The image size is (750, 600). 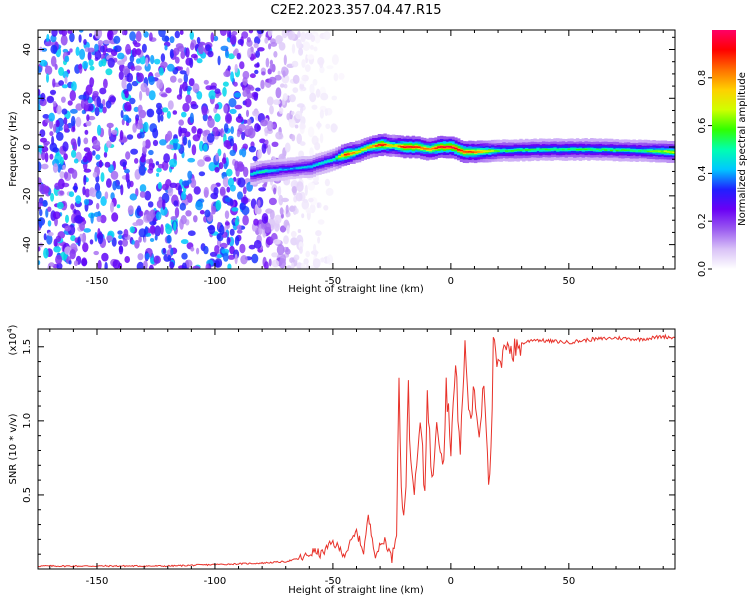 What do you see at coordinates (702, 78) in the screenshot?
I see `colorbar-tick-label: 0.8` at bounding box center [702, 78].